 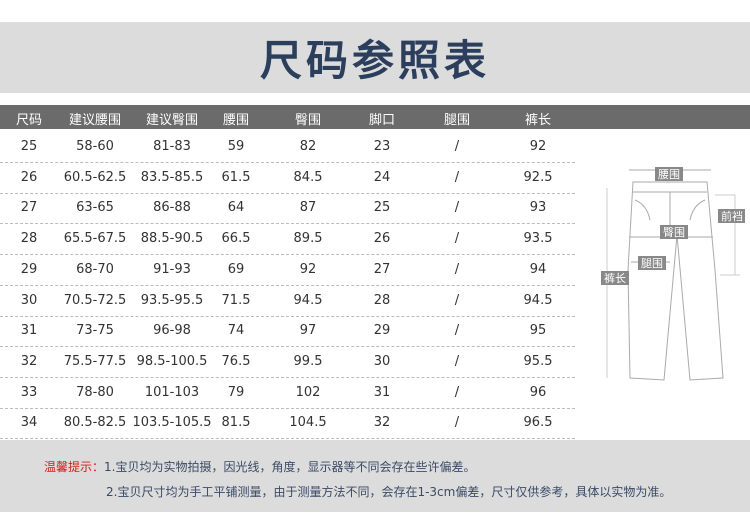 What do you see at coordinates (308, 120) in the screenshot?
I see `column-header: 臀围` at bounding box center [308, 120].